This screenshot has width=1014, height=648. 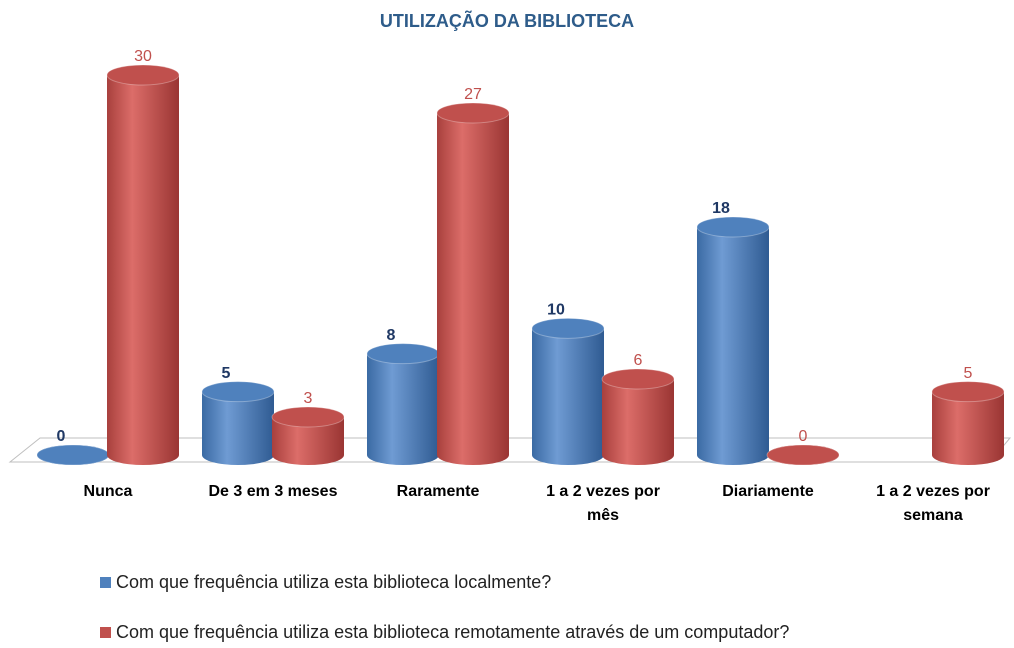 What do you see at coordinates (308, 398) in the screenshot?
I see `value-label: 3` at bounding box center [308, 398].